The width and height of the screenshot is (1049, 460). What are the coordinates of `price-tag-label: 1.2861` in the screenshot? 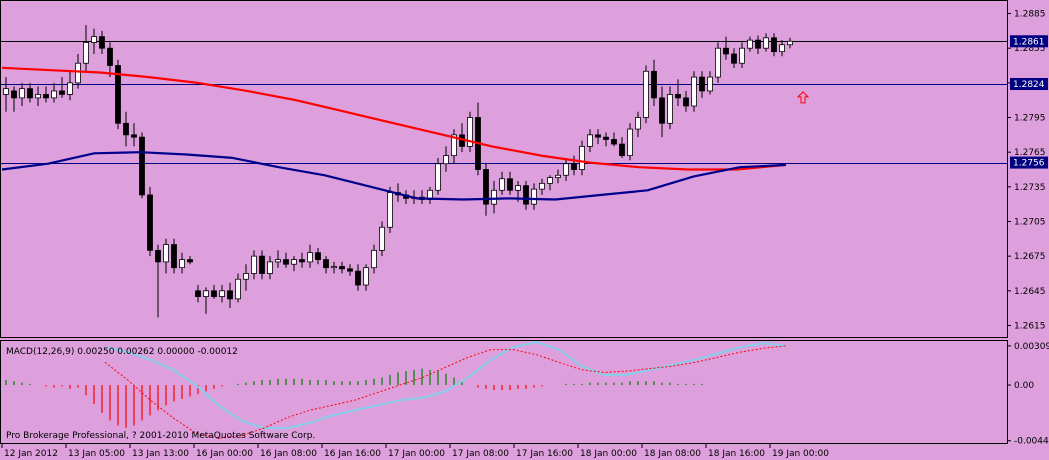 It's located at (1029, 42).